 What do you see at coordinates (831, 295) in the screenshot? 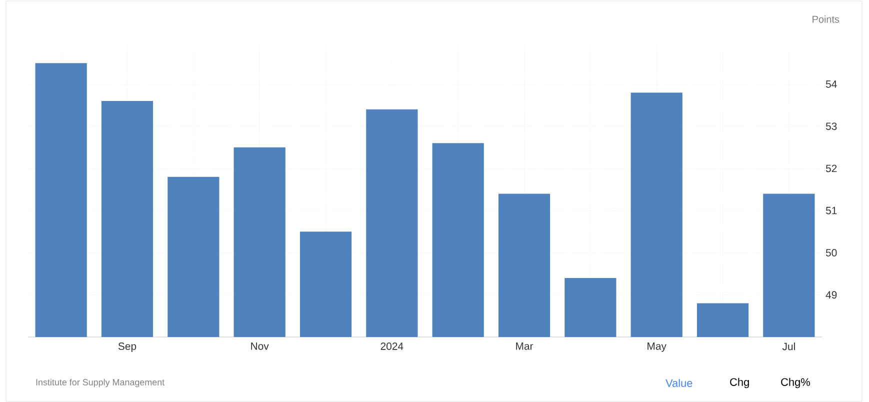
I see `y-tick-label: 49` at bounding box center [831, 295].